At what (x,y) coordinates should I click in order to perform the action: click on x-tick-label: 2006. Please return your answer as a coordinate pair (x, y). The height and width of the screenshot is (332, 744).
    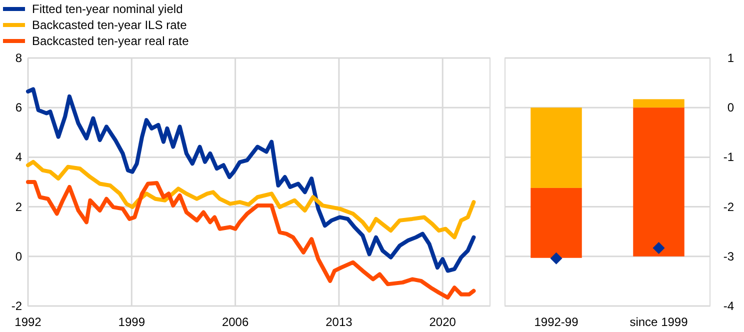
    Looking at the image, I should click on (235, 322).